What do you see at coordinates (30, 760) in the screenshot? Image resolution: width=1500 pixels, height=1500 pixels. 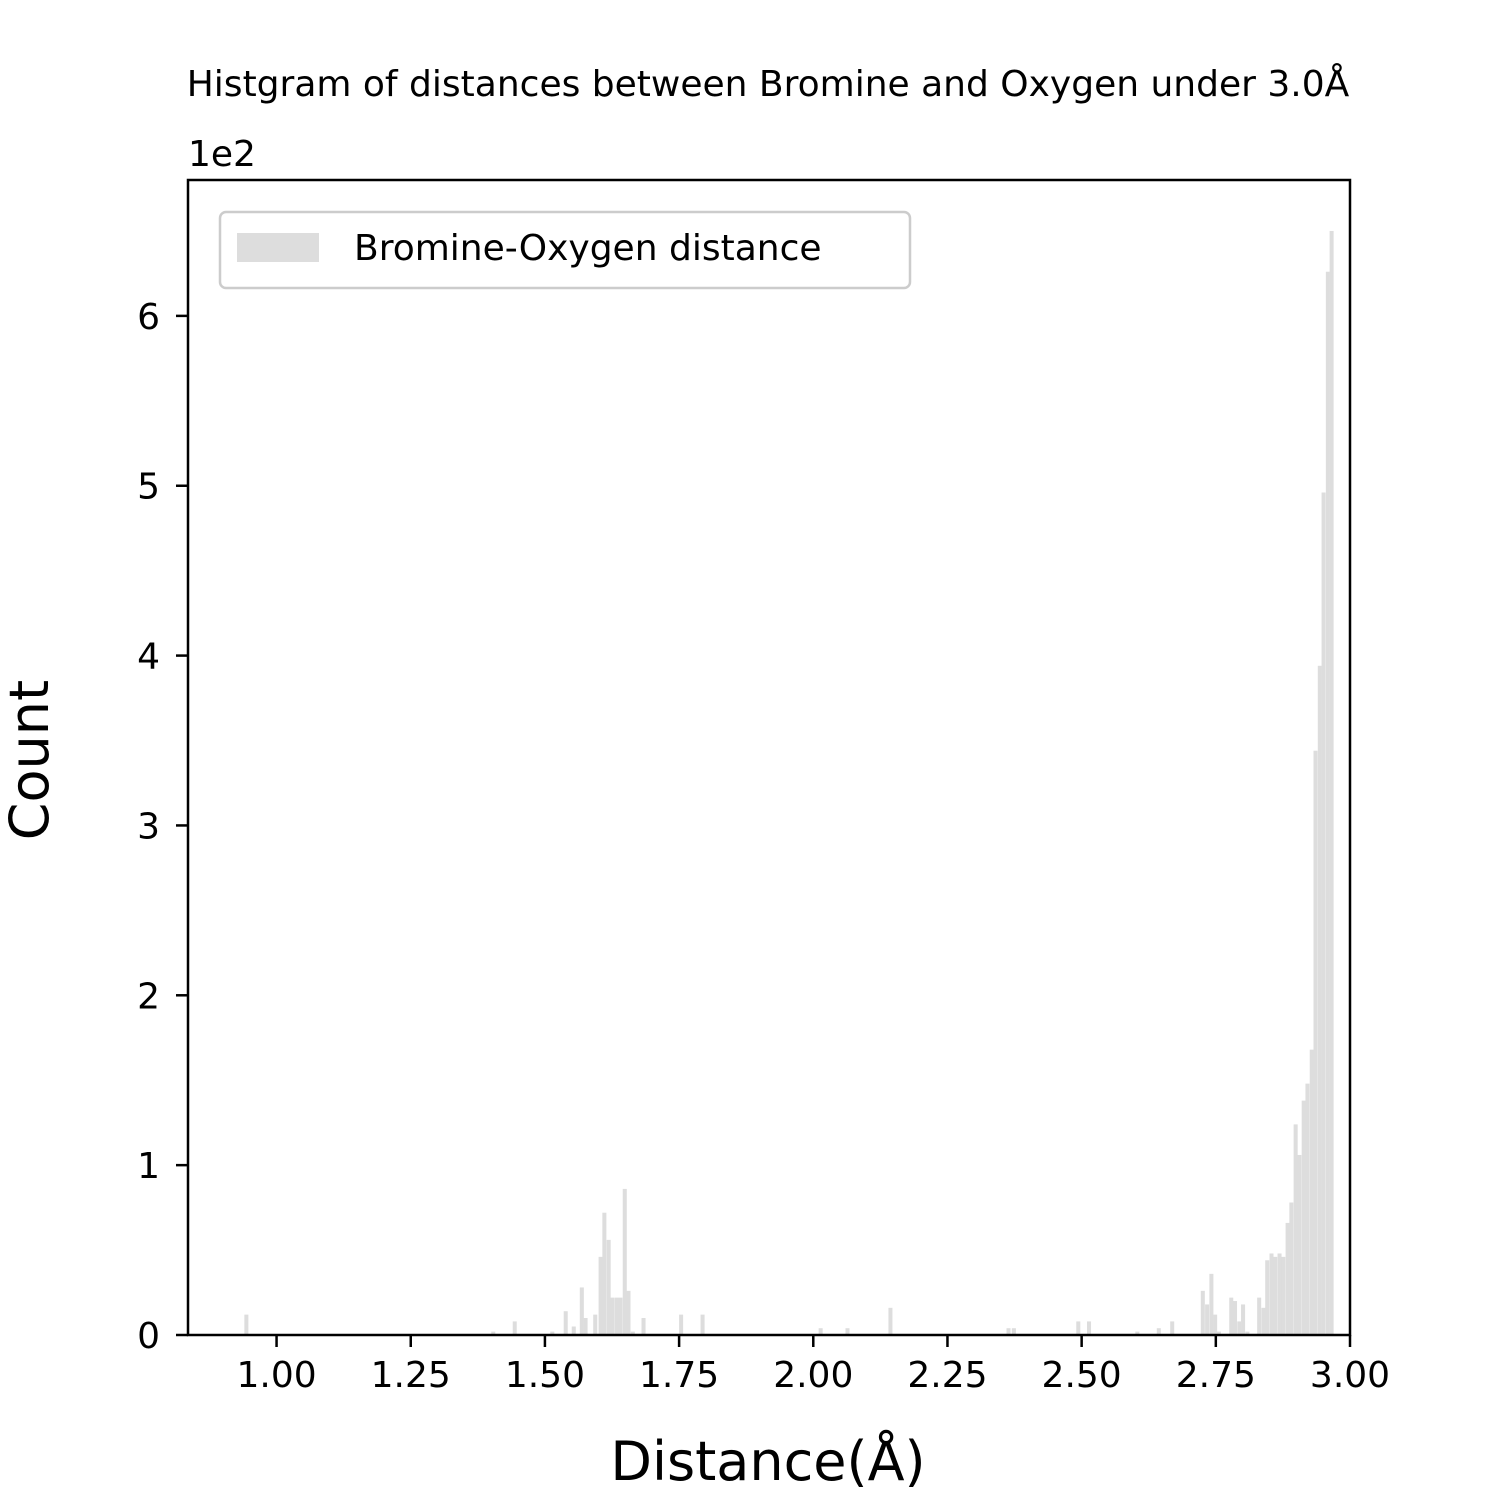 I see `y-axis-label: Count` at bounding box center [30, 760].